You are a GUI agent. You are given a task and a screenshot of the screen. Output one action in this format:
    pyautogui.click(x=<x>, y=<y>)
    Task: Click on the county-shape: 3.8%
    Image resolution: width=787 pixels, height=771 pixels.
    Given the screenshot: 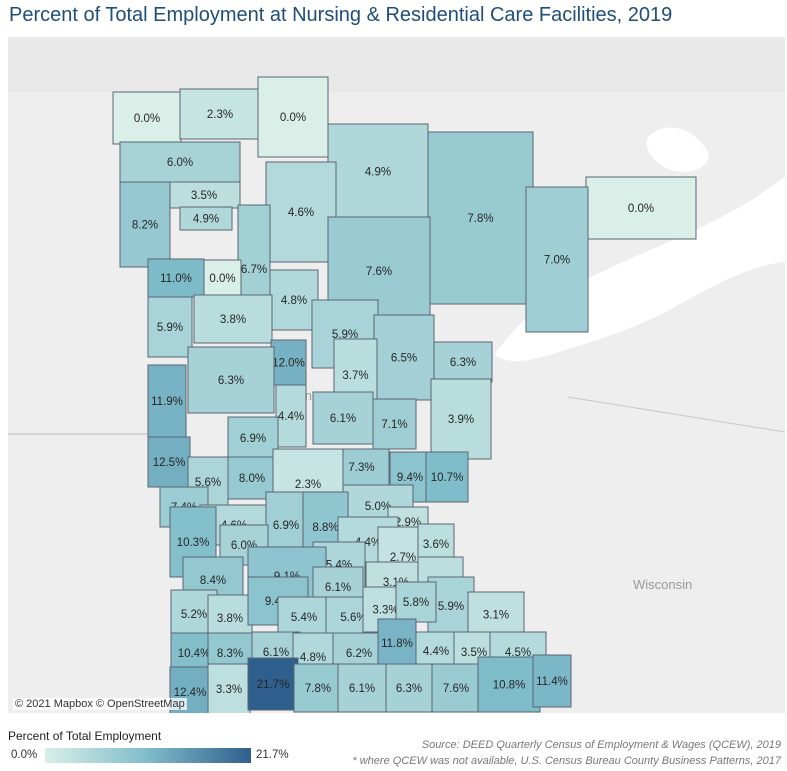 What is the action you would take?
    pyautogui.click(x=233, y=319)
    